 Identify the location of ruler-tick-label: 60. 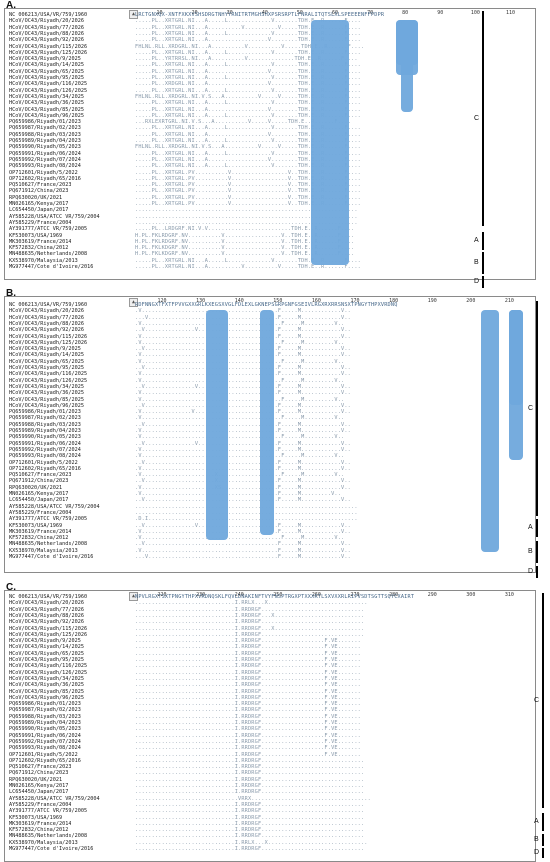
(335, 13).